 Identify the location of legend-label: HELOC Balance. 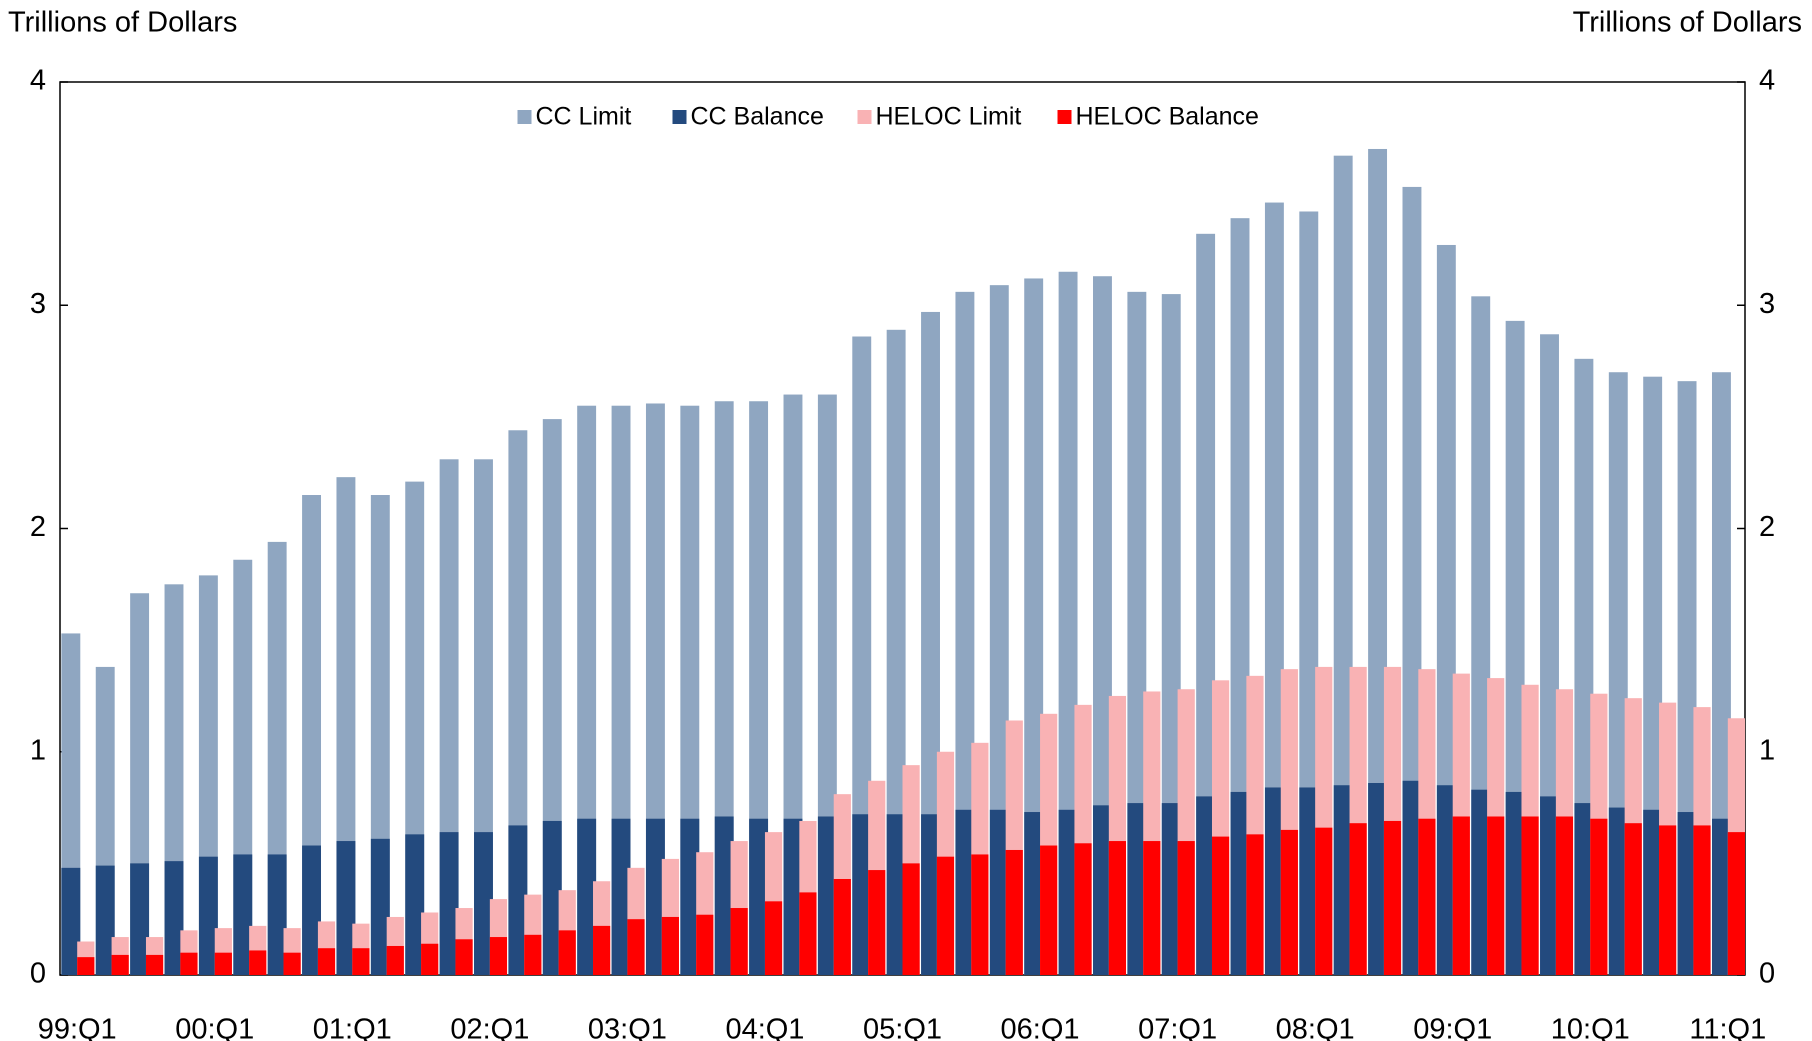
(1167, 117).